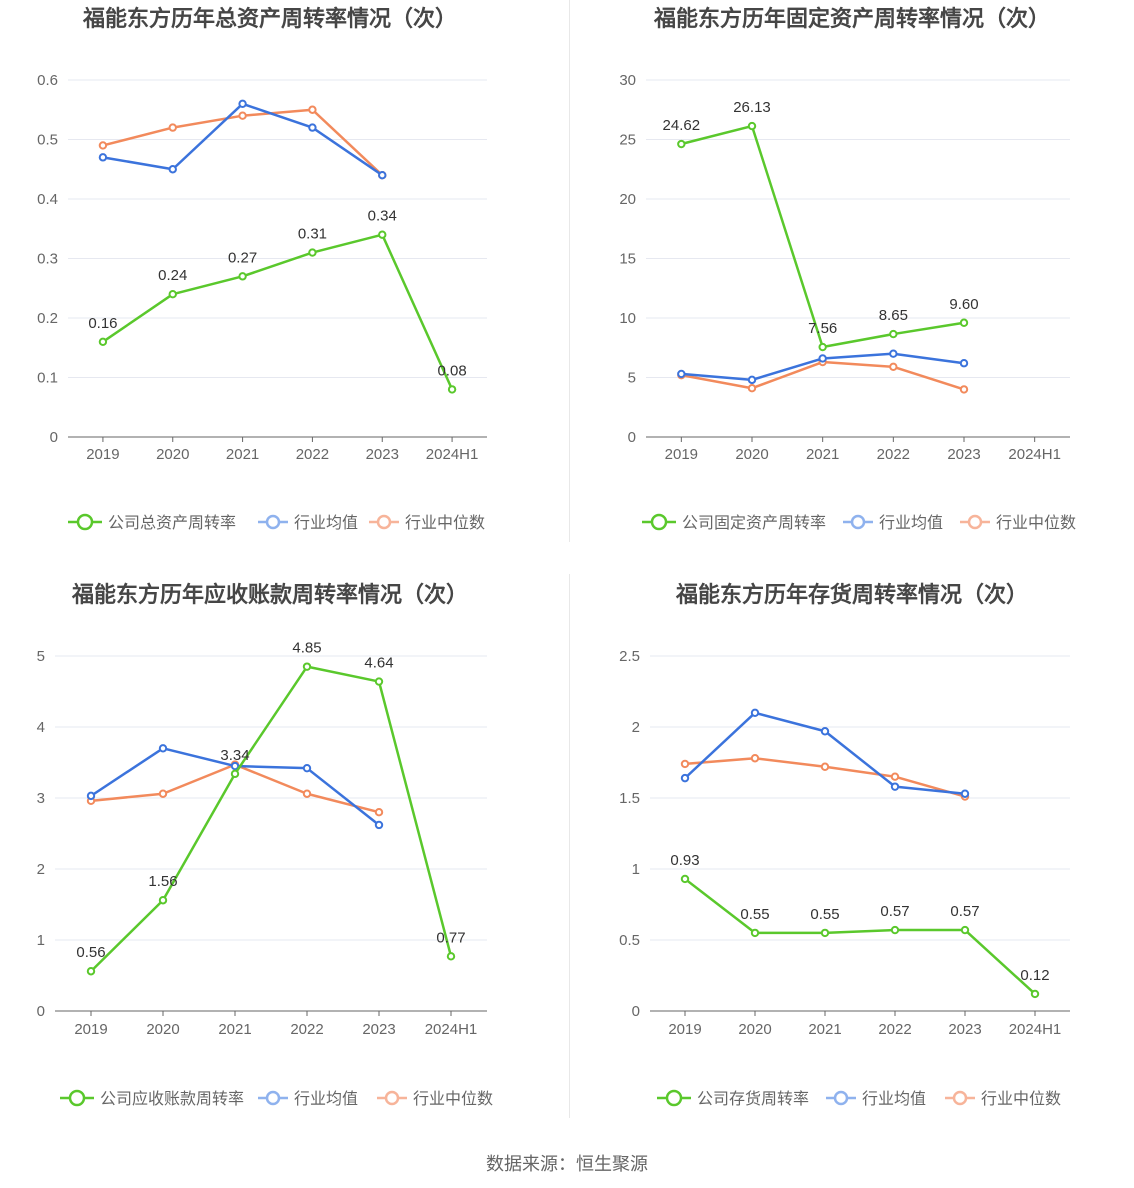  What do you see at coordinates (269, 594) in the screenshot?
I see `chart-title: 福能东方历年应收账款周转率情况（次）` at bounding box center [269, 594].